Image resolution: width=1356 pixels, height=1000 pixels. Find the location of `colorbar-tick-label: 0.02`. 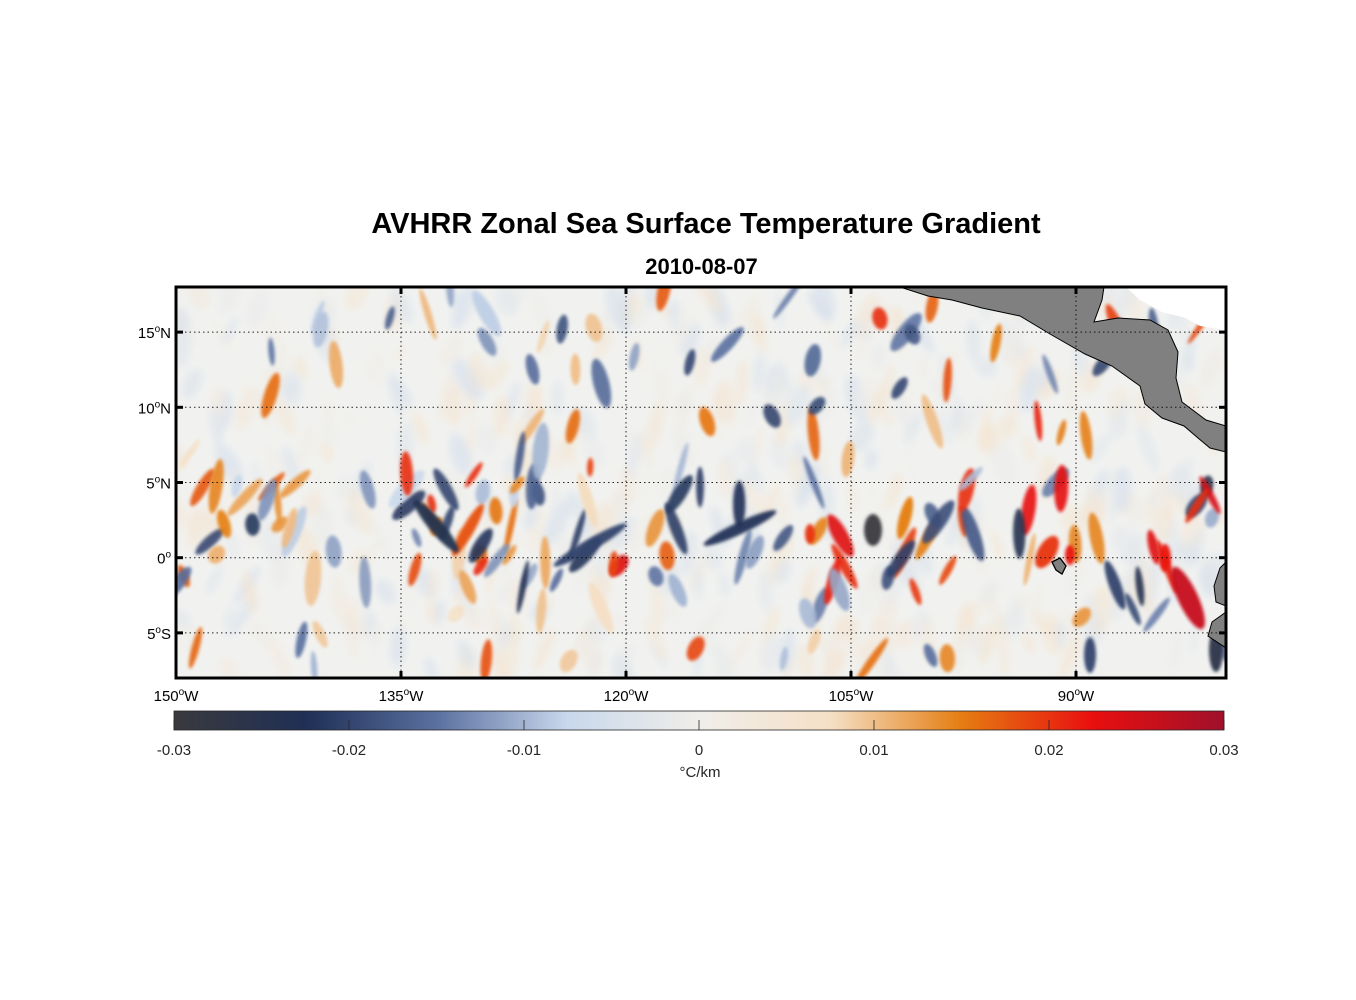

colorbar-tick-label: 0.02 is located at coordinates (1048, 750).